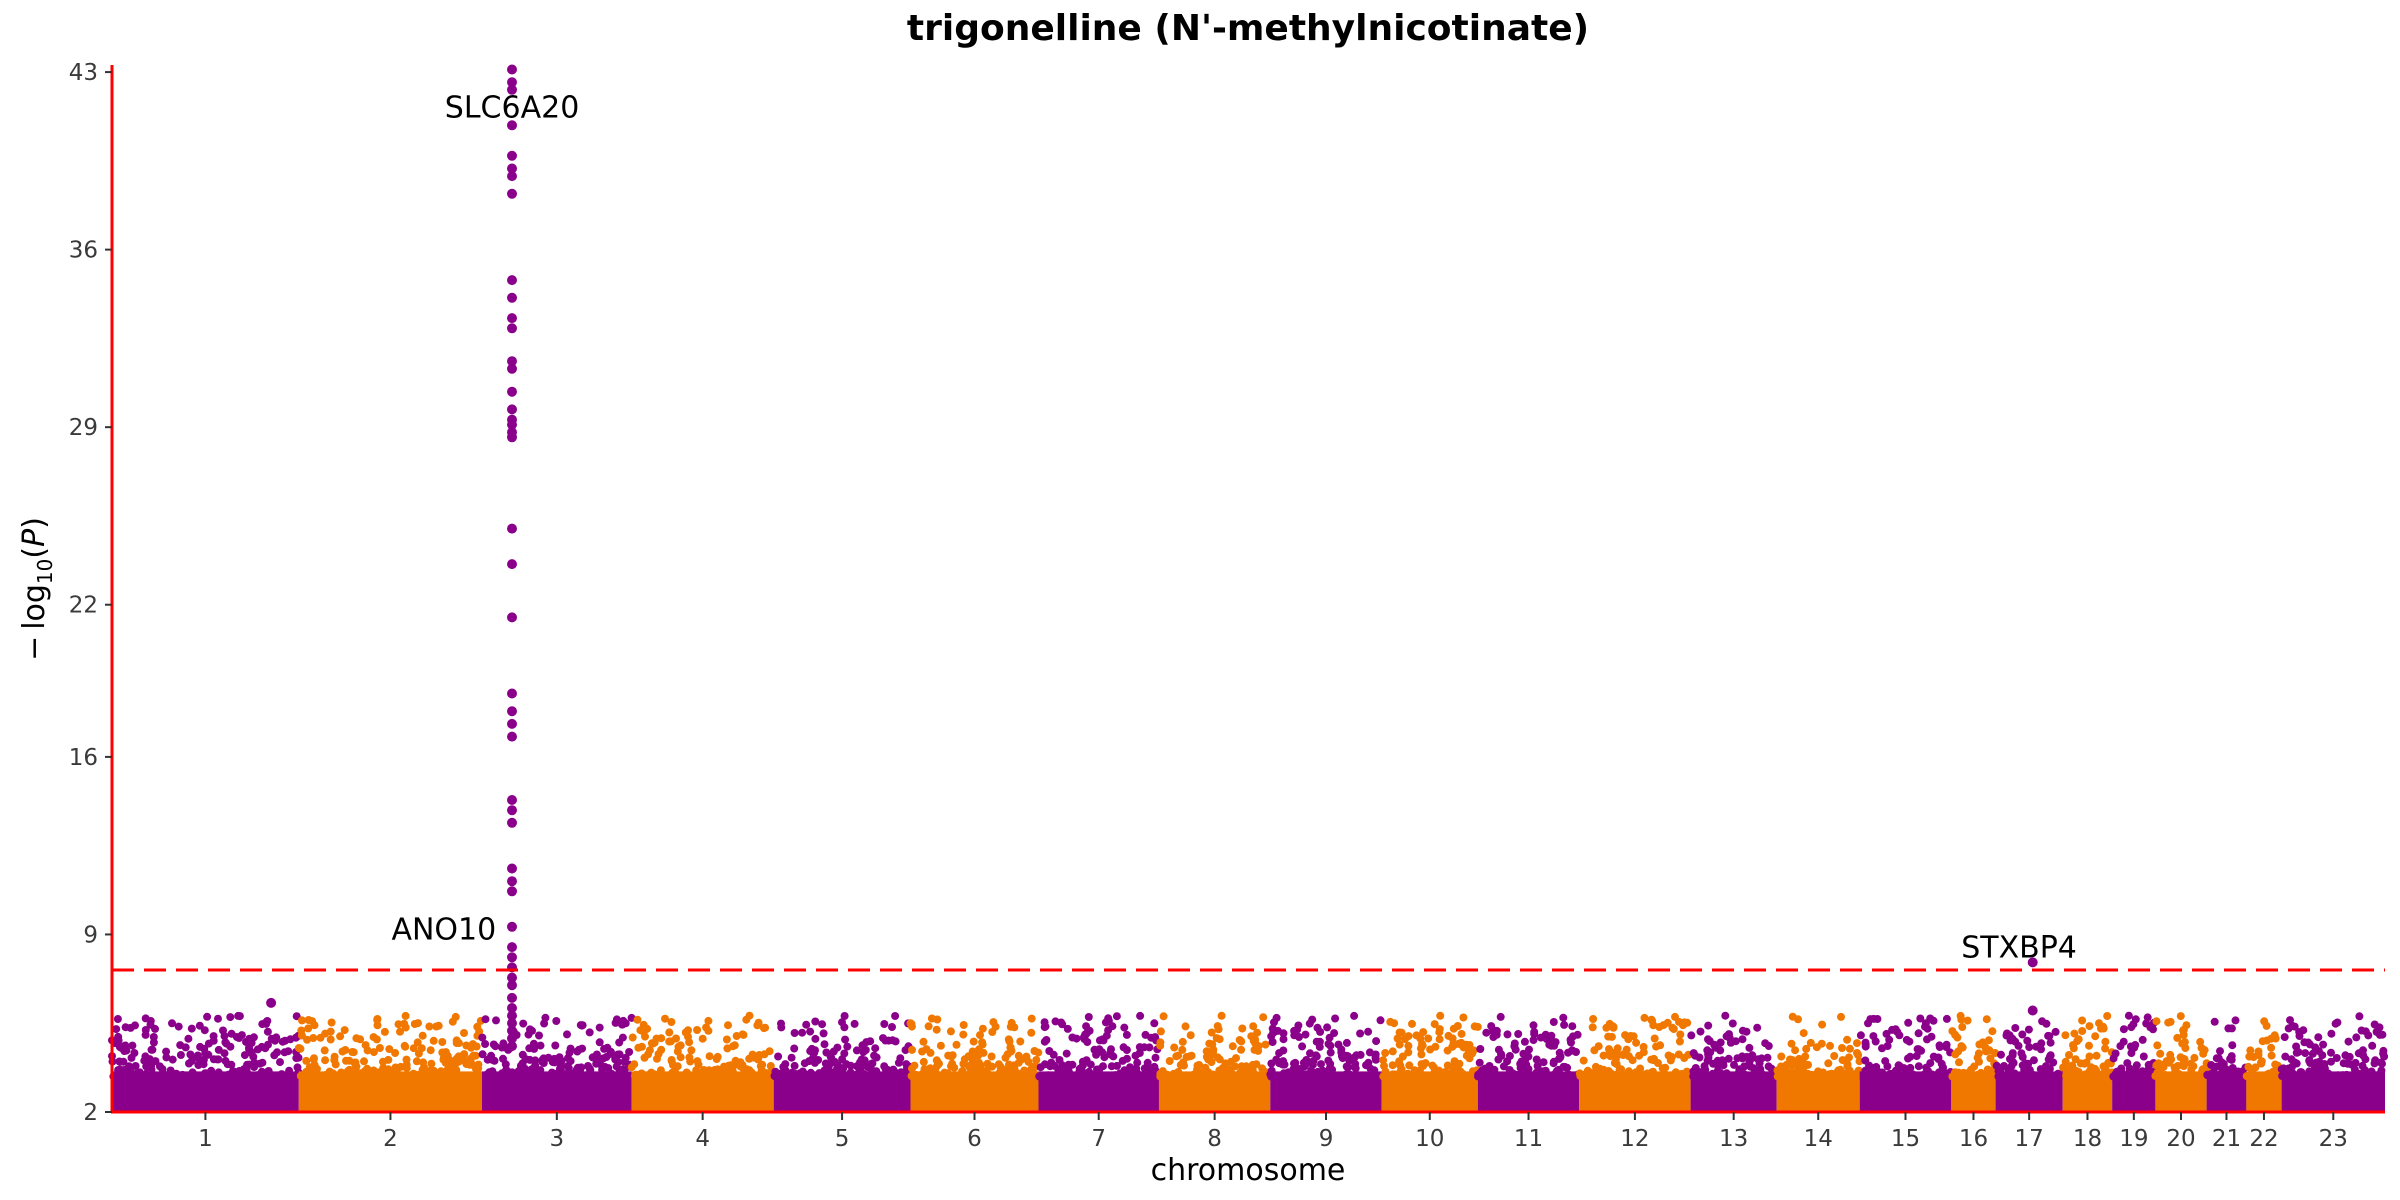 This screenshot has height=1200, width=2400. Describe the element at coordinates (83, 251) in the screenshot. I see `y-tick-label: 36` at that location.